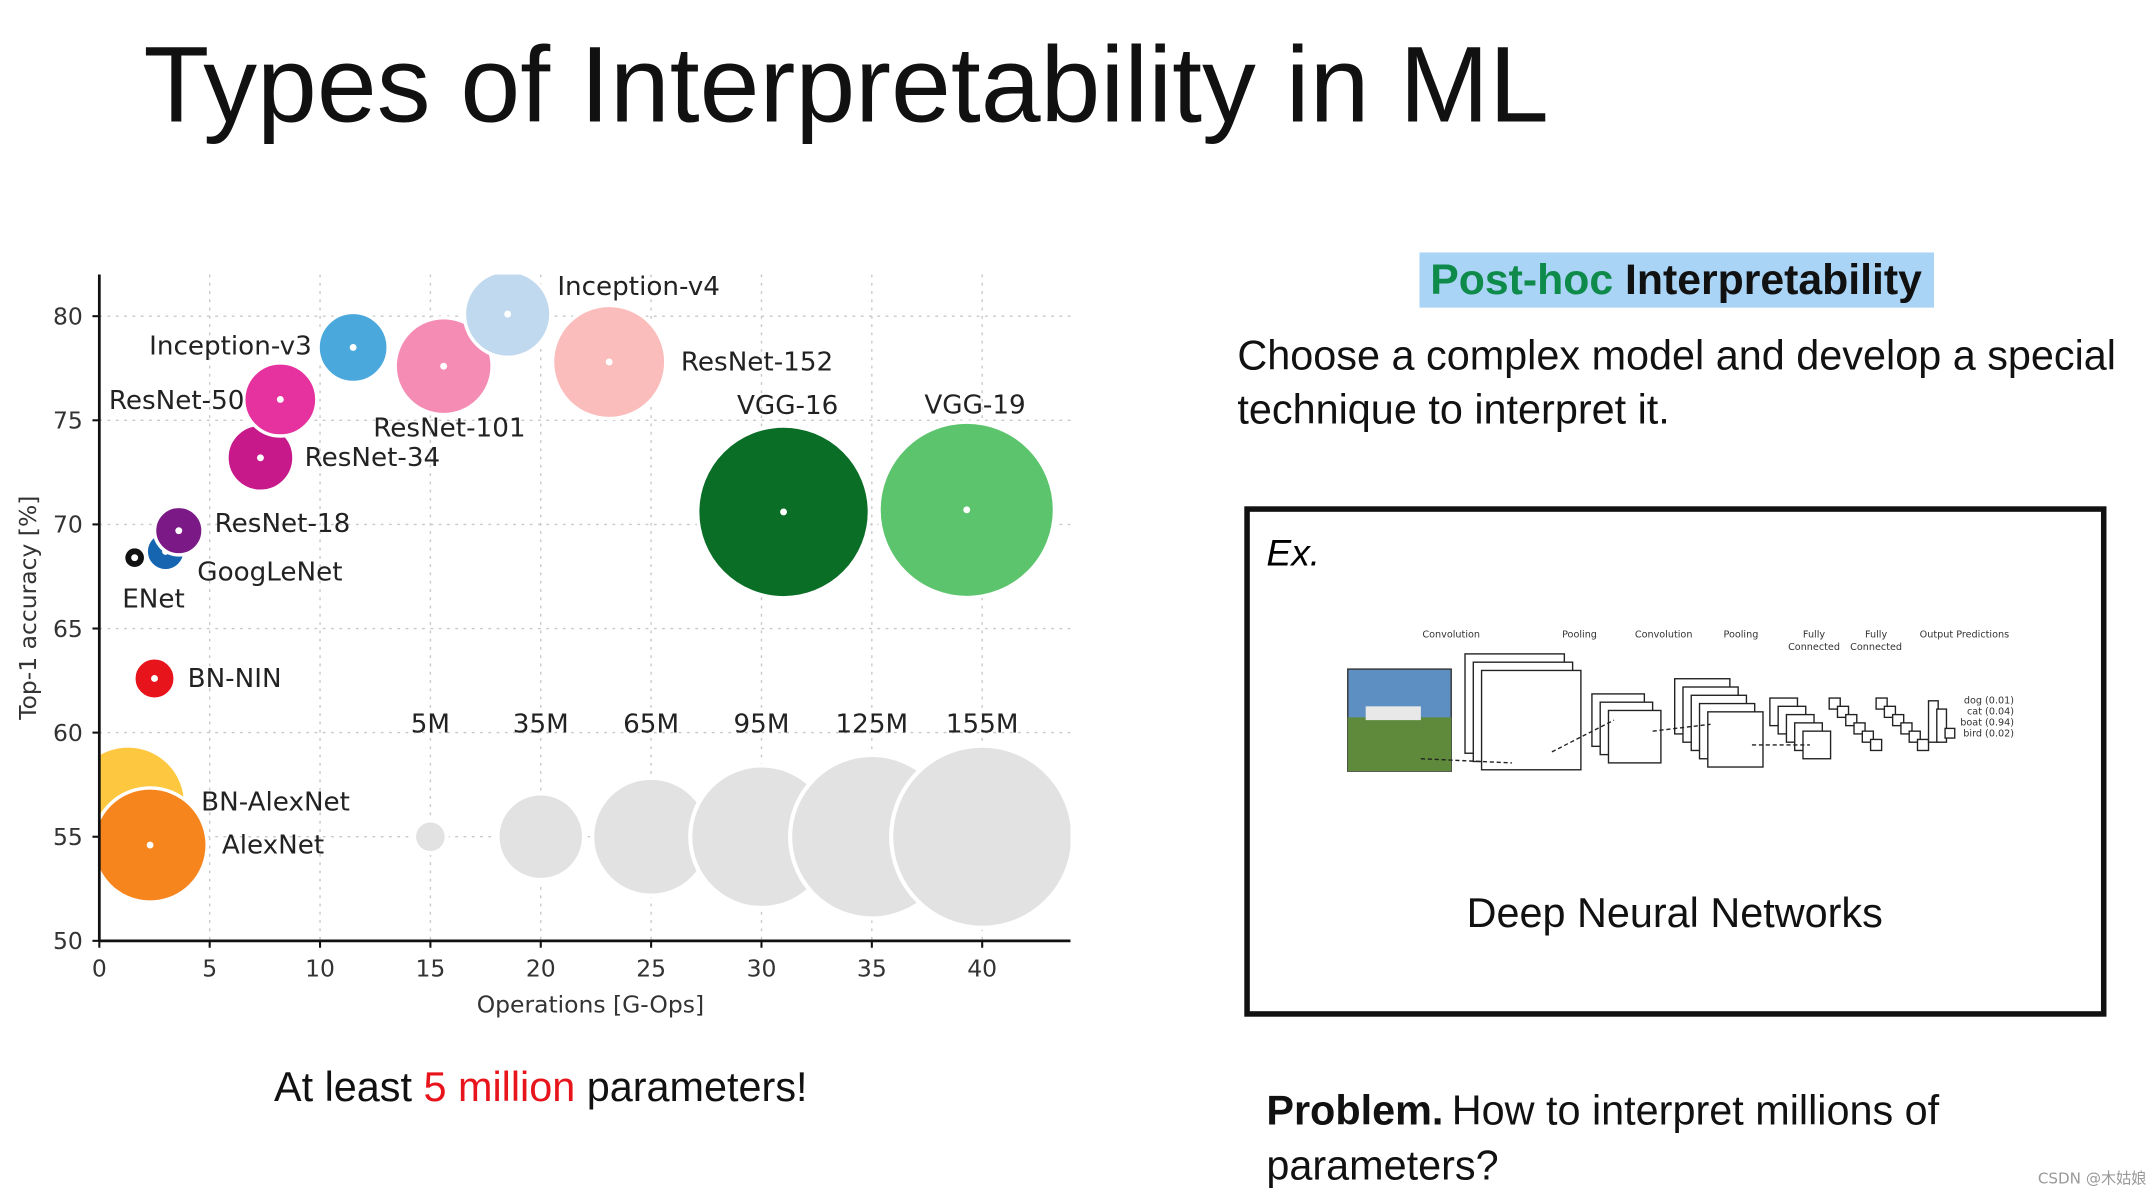 This screenshot has width=2152, height=1190. I want to click on bubble-label: AlexNet, so click(273, 845).